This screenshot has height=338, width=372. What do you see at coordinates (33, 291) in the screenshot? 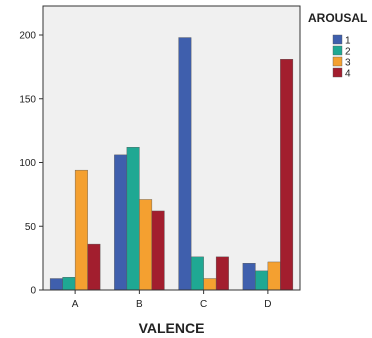
I see `y-tick-label: 0` at bounding box center [33, 291].